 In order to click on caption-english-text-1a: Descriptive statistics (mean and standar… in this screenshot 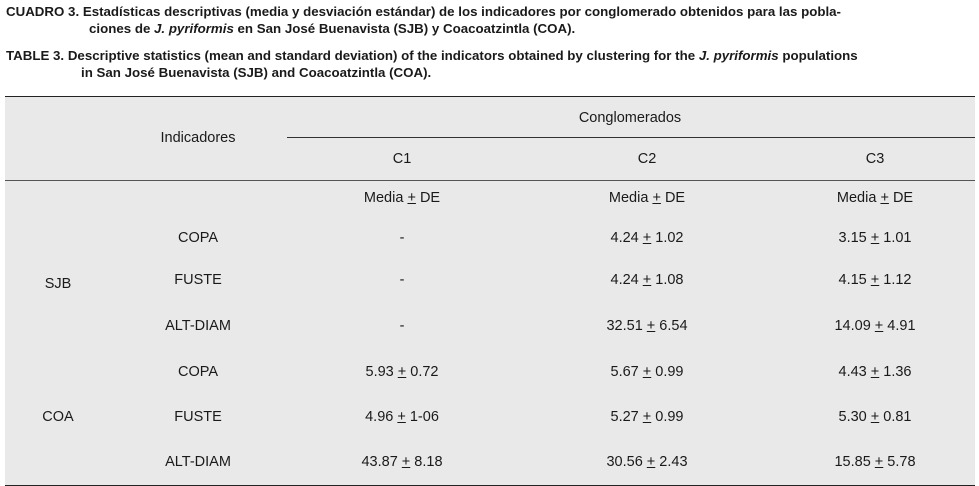, I will do `click(383, 55)`.